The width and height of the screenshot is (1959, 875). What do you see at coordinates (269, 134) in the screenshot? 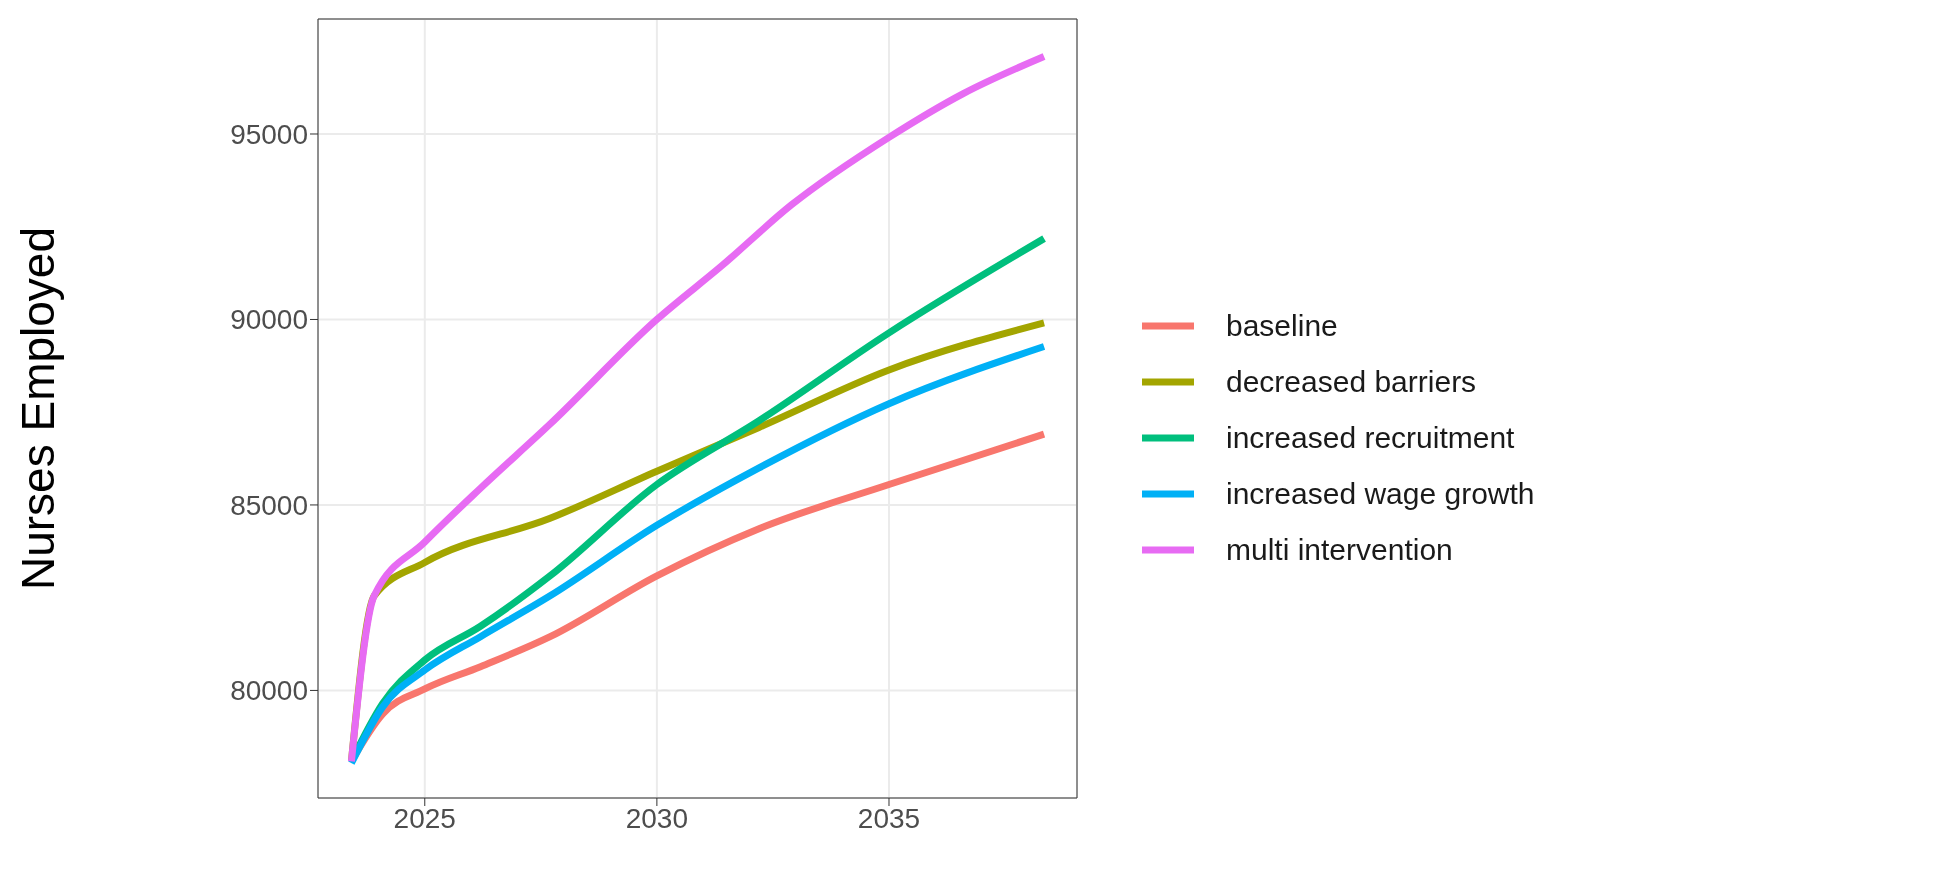
I see `y-tick-label: 95000` at bounding box center [269, 134].